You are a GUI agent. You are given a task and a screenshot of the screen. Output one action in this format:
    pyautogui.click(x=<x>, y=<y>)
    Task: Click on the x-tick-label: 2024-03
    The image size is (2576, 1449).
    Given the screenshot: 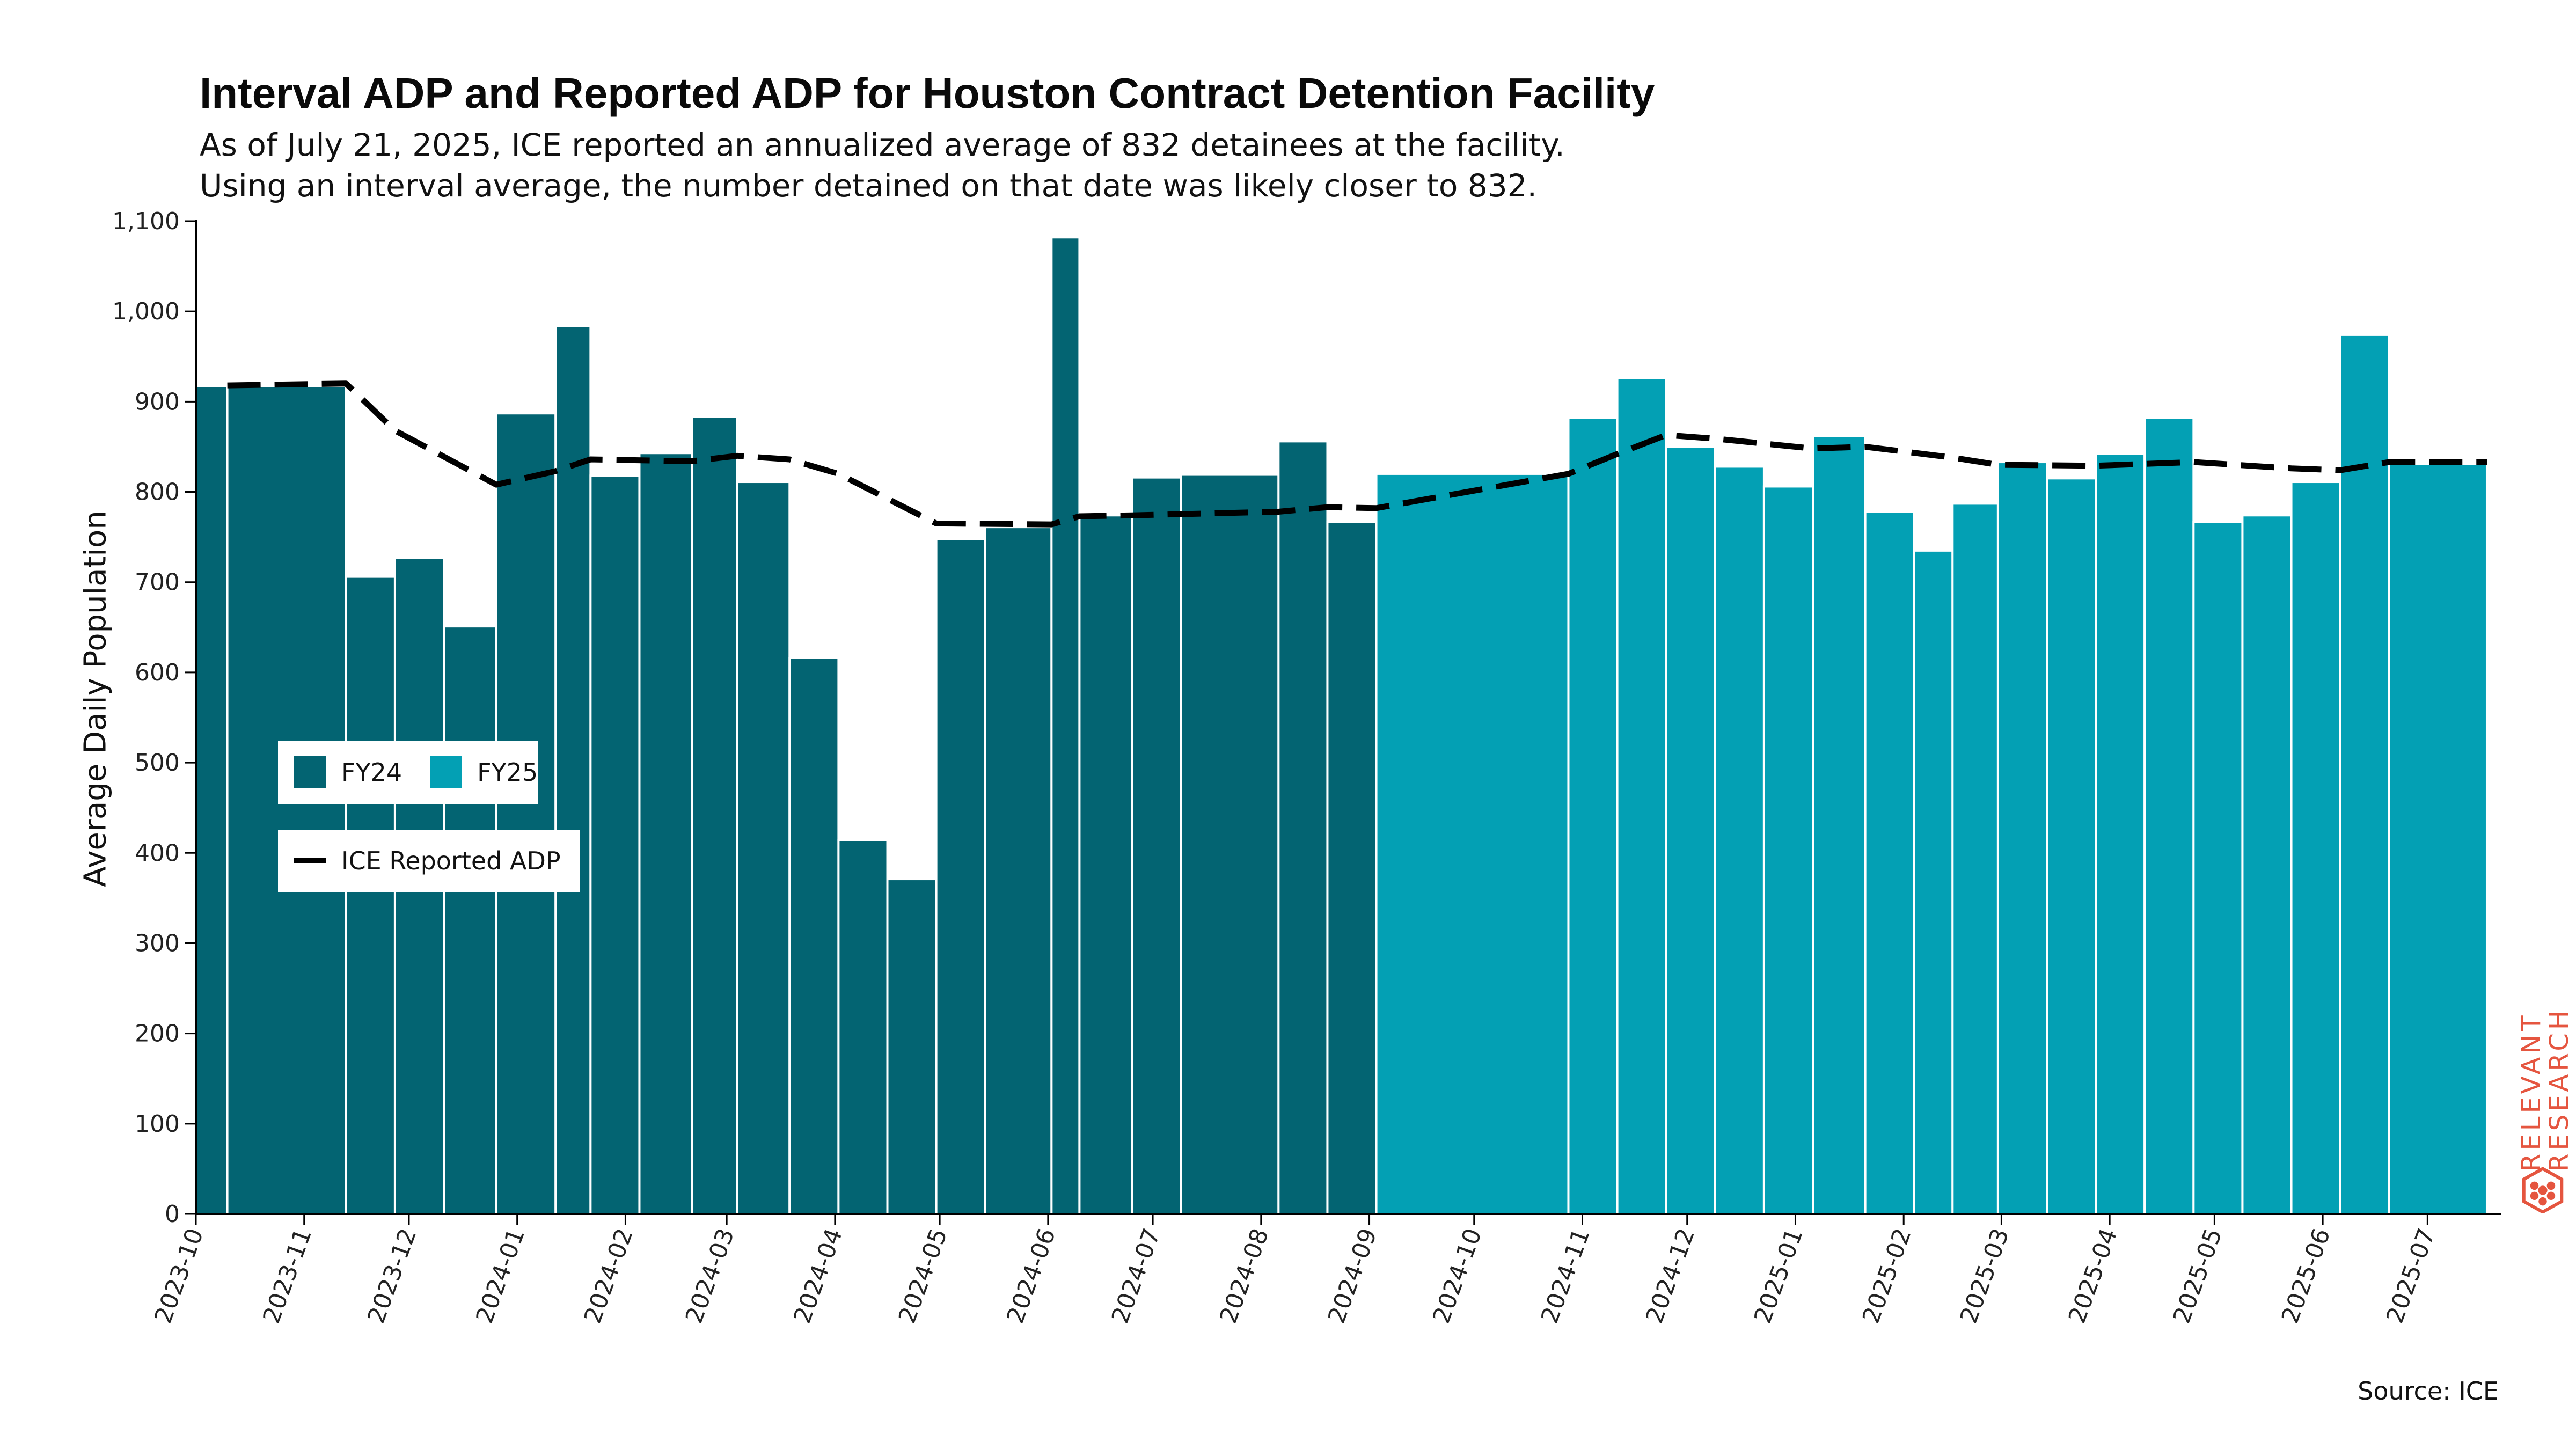 What is the action you would take?
    pyautogui.click(x=710, y=1276)
    